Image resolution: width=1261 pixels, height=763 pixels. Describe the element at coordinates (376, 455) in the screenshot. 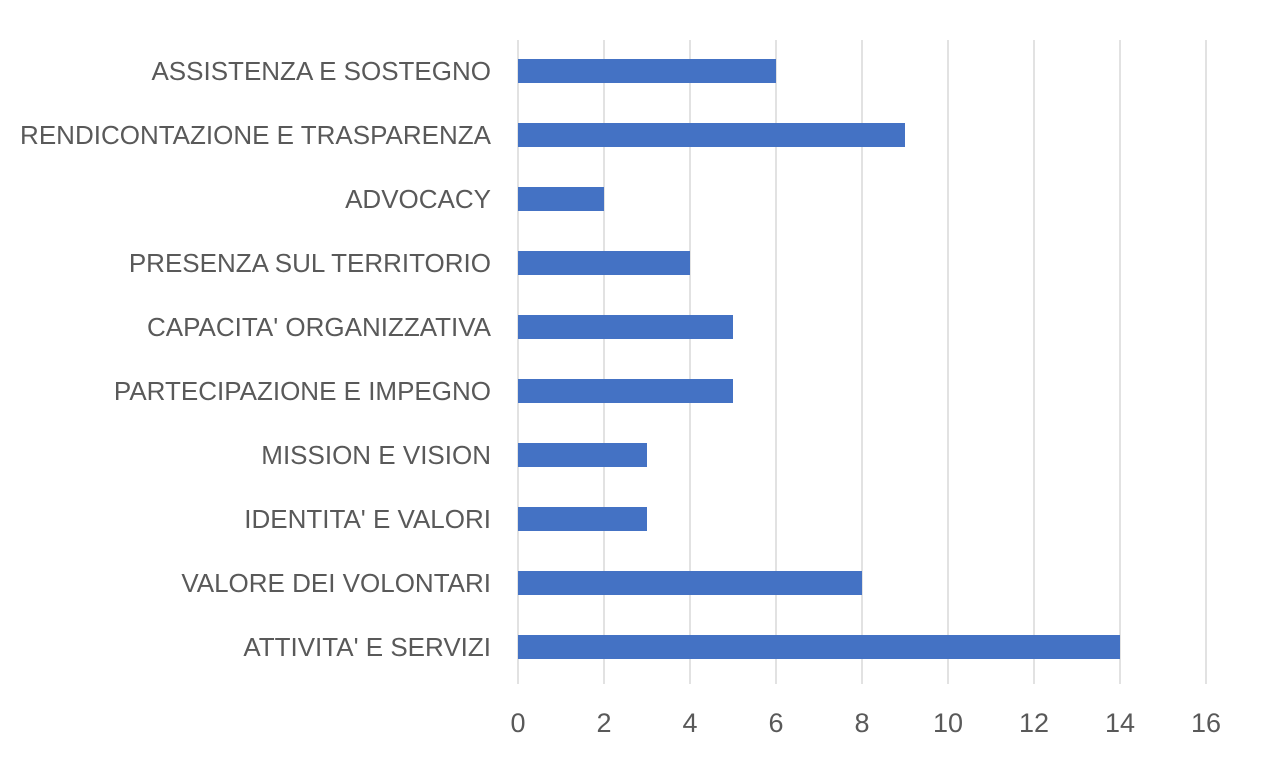

I see `category-label: MISSION E VISION` at that location.